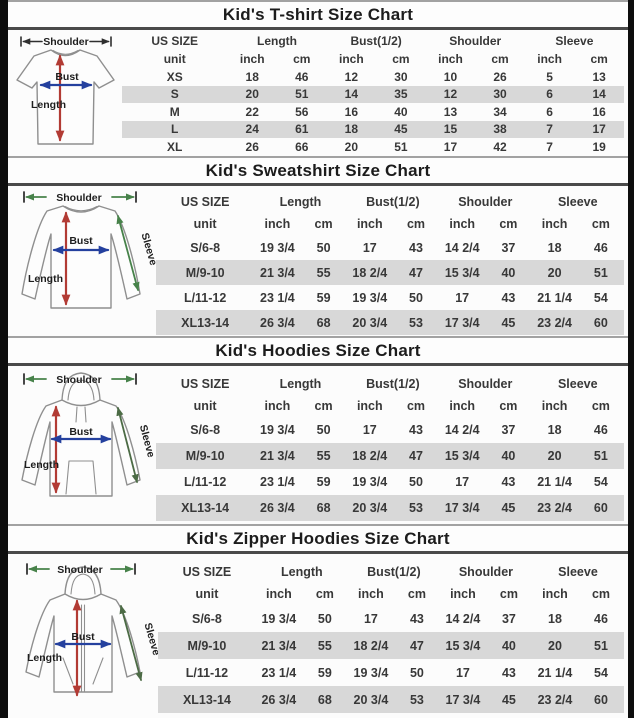  I want to click on size-row: M/9-10 21 3/4 55 18 2/4 47 15 3/4 40 20 51, so click(391, 645).